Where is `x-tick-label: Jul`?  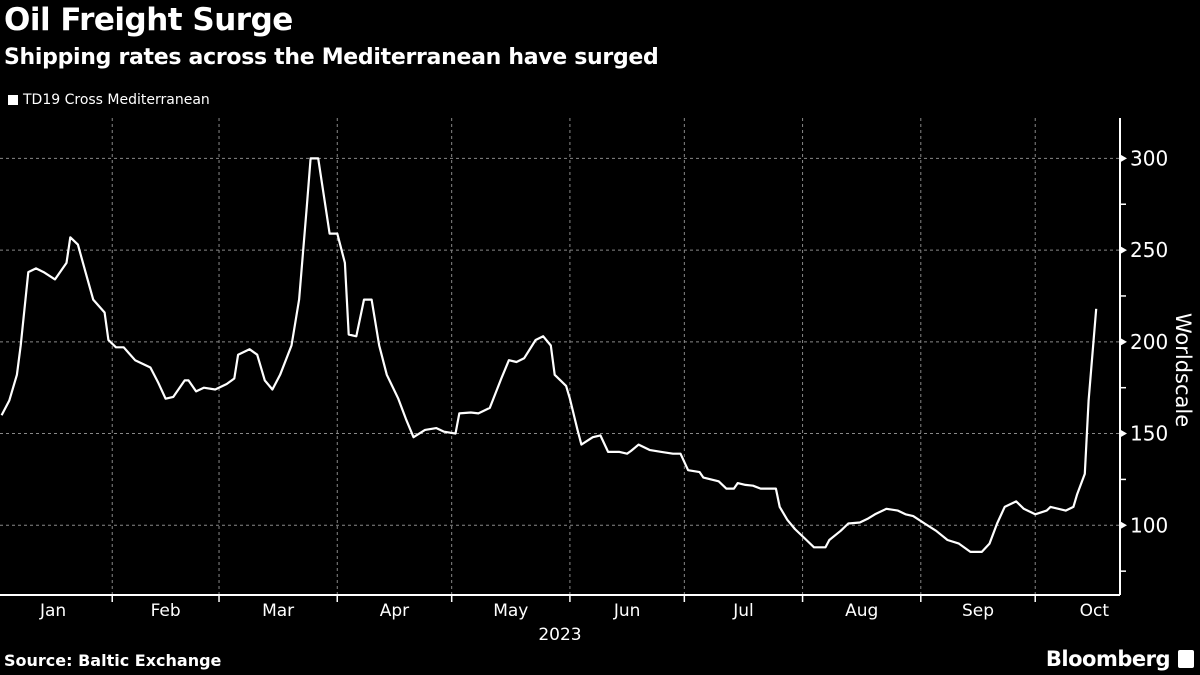 x-tick-label: Jul is located at coordinates (743, 611).